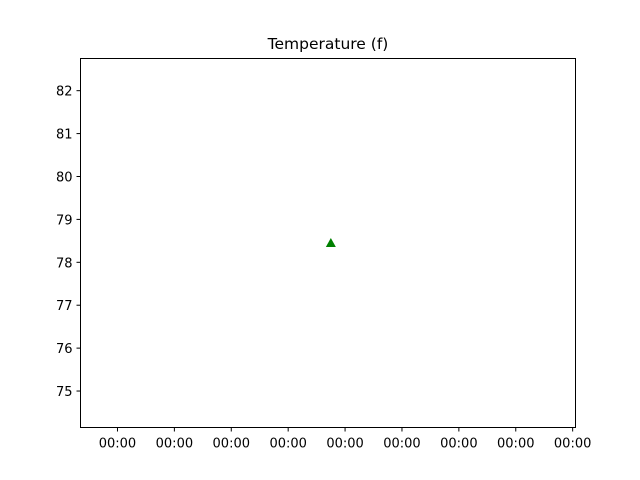 The height and width of the screenshot is (480, 640). Describe the element at coordinates (64, 263) in the screenshot. I see `y-tick-label: 78` at that location.